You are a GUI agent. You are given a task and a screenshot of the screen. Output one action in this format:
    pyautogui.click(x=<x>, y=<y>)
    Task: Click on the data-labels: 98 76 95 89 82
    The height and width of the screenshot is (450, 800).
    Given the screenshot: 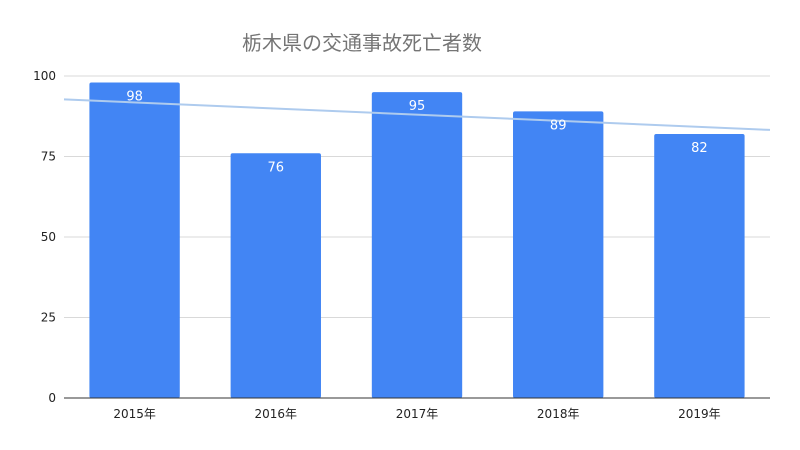 What is the action you would take?
    pyautogui.click(x=416, y=132)
    